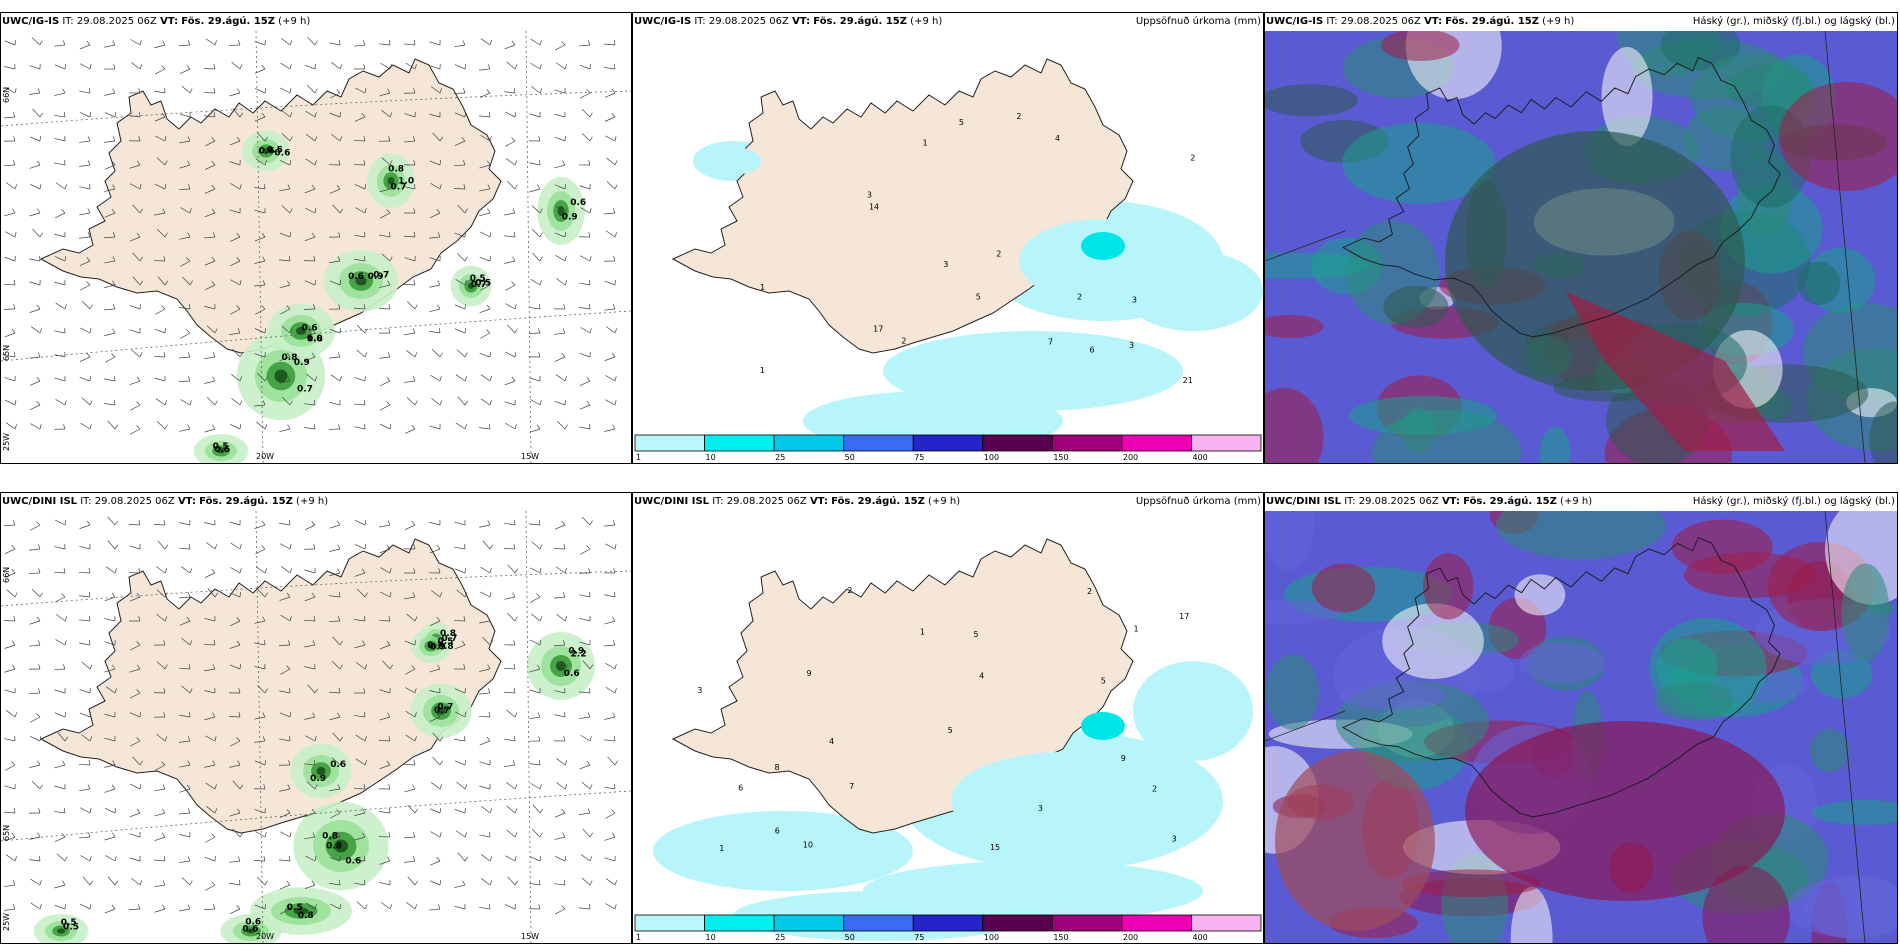 The width and height of the screenshot is (1900, 950). I want to click on shade-max, so click(341, 846).